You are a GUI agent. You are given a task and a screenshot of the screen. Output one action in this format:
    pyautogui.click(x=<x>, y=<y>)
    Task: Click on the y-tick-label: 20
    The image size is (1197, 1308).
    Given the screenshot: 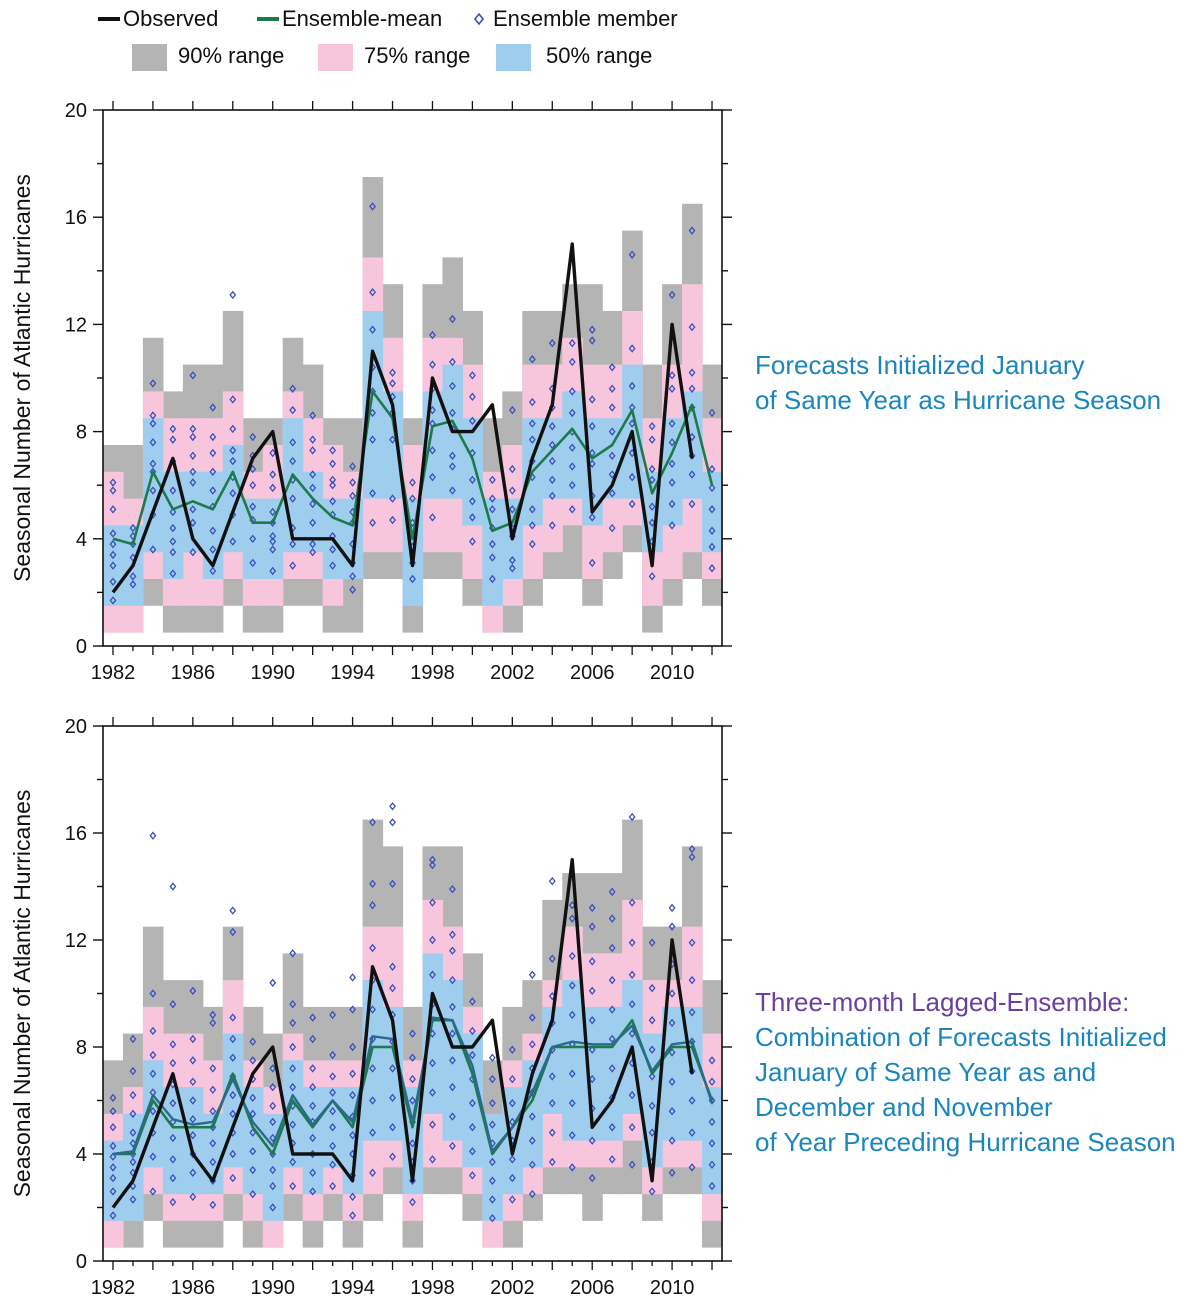 What is the action you would take?
    pyautogui.click(x=76, y=727)
    